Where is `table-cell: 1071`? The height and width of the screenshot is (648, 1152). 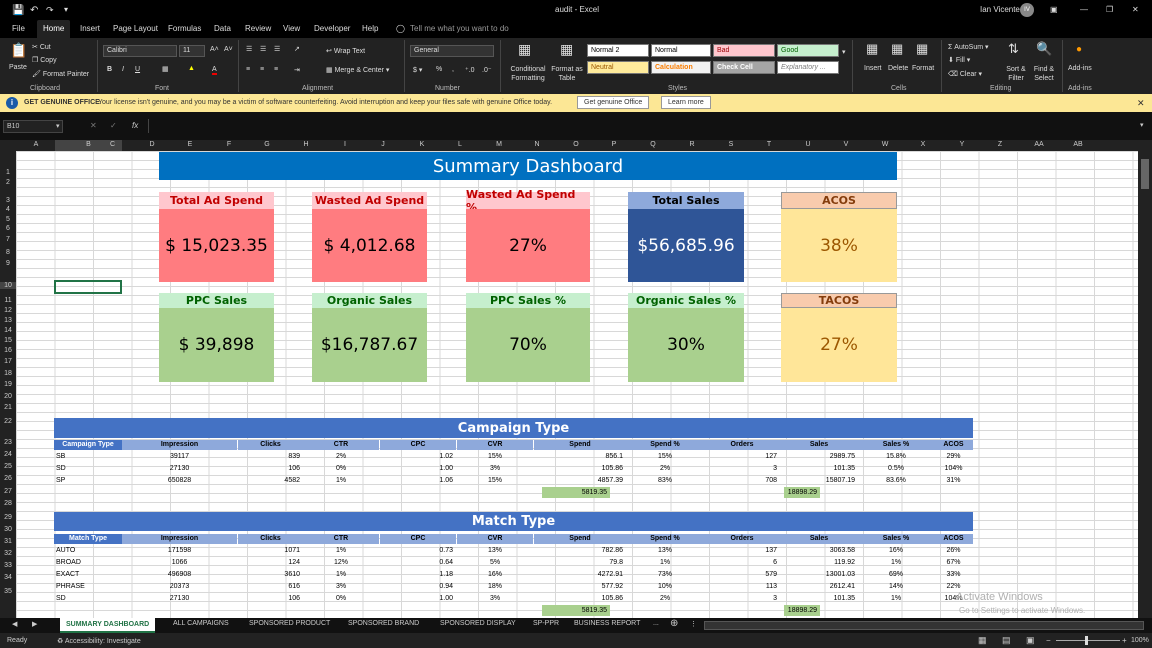
table-cell: 1071 is located at coordinates (292, 550).